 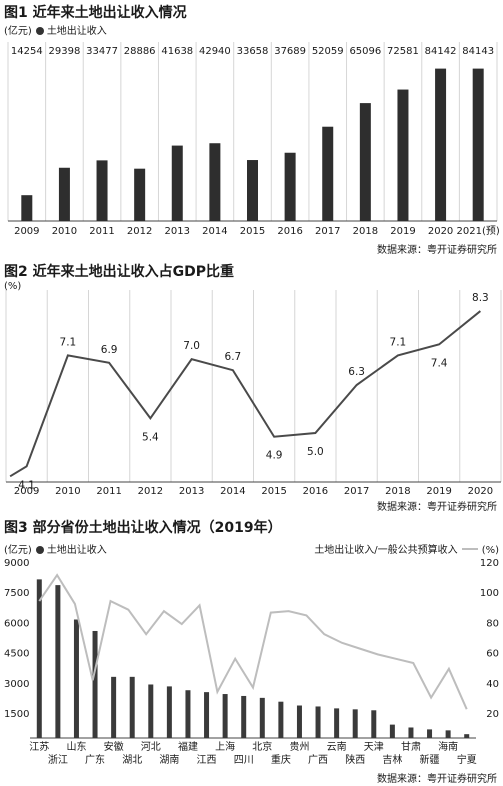 What do you see at coordinates (299, 746) in the screenshot?
I see `x-tick-label: 贵州` at bounding box center [299, 746].